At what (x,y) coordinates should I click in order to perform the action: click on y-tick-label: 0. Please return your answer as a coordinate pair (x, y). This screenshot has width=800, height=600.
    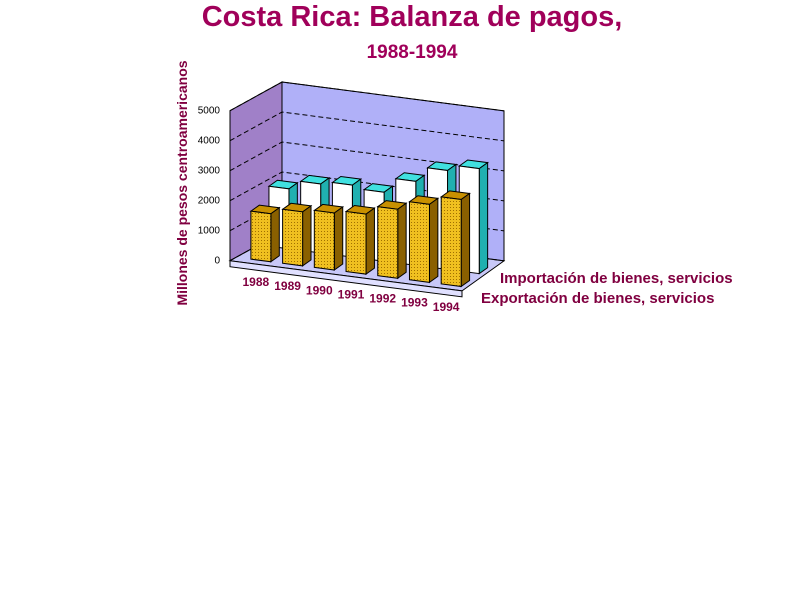
    Looking at the image, I should click on (217, 261).